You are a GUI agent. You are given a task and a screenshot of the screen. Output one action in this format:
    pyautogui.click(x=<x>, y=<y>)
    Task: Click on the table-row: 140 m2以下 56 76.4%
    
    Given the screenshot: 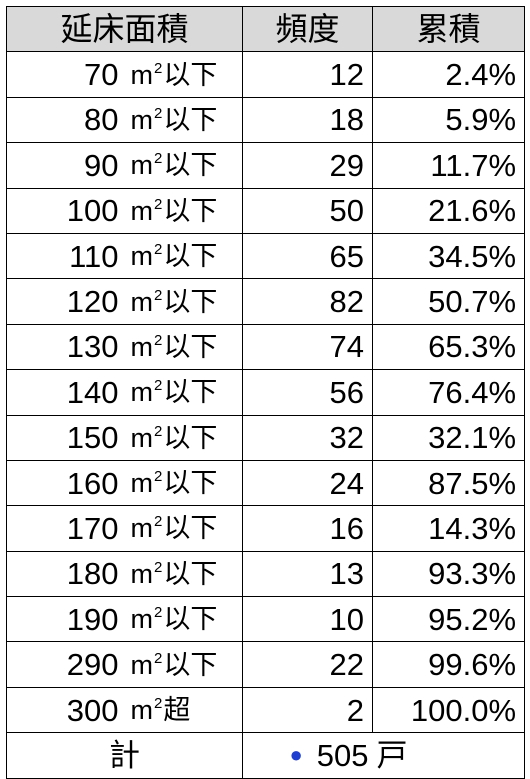 What is the action you would take?
    pyautogui.click(x=266, y=392)
    